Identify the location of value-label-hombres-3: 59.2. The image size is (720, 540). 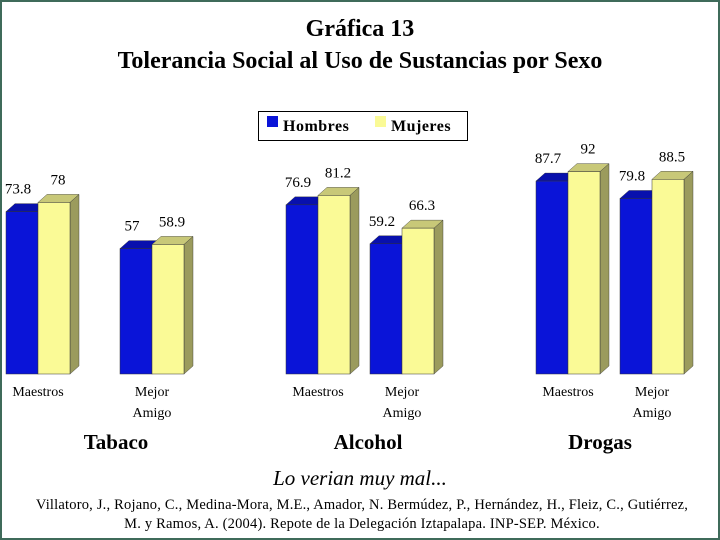
(382, 222).